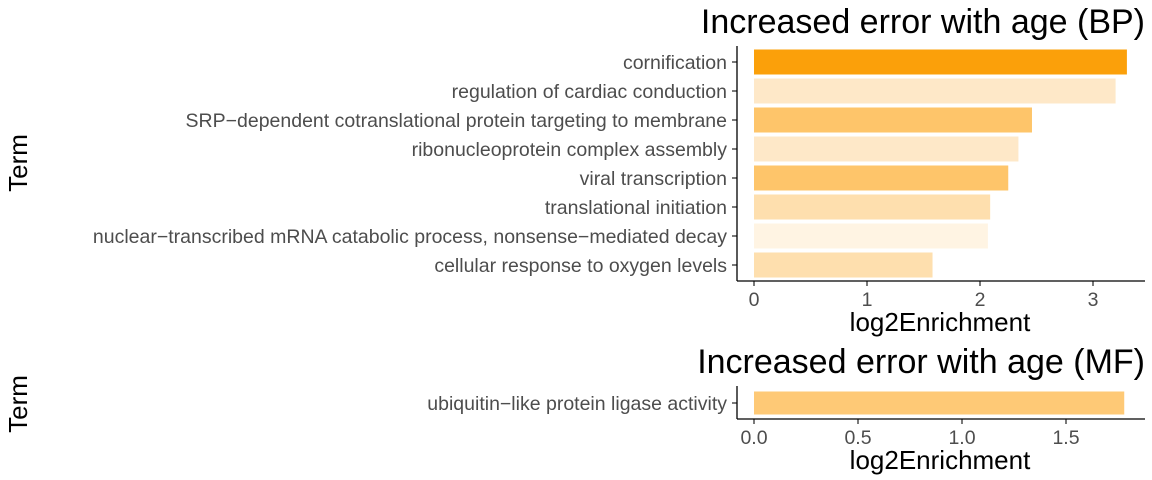  Describe the element at coordinates (754, 300) in the screenshot. I see `bp-x-tick-label: 0` at that location.